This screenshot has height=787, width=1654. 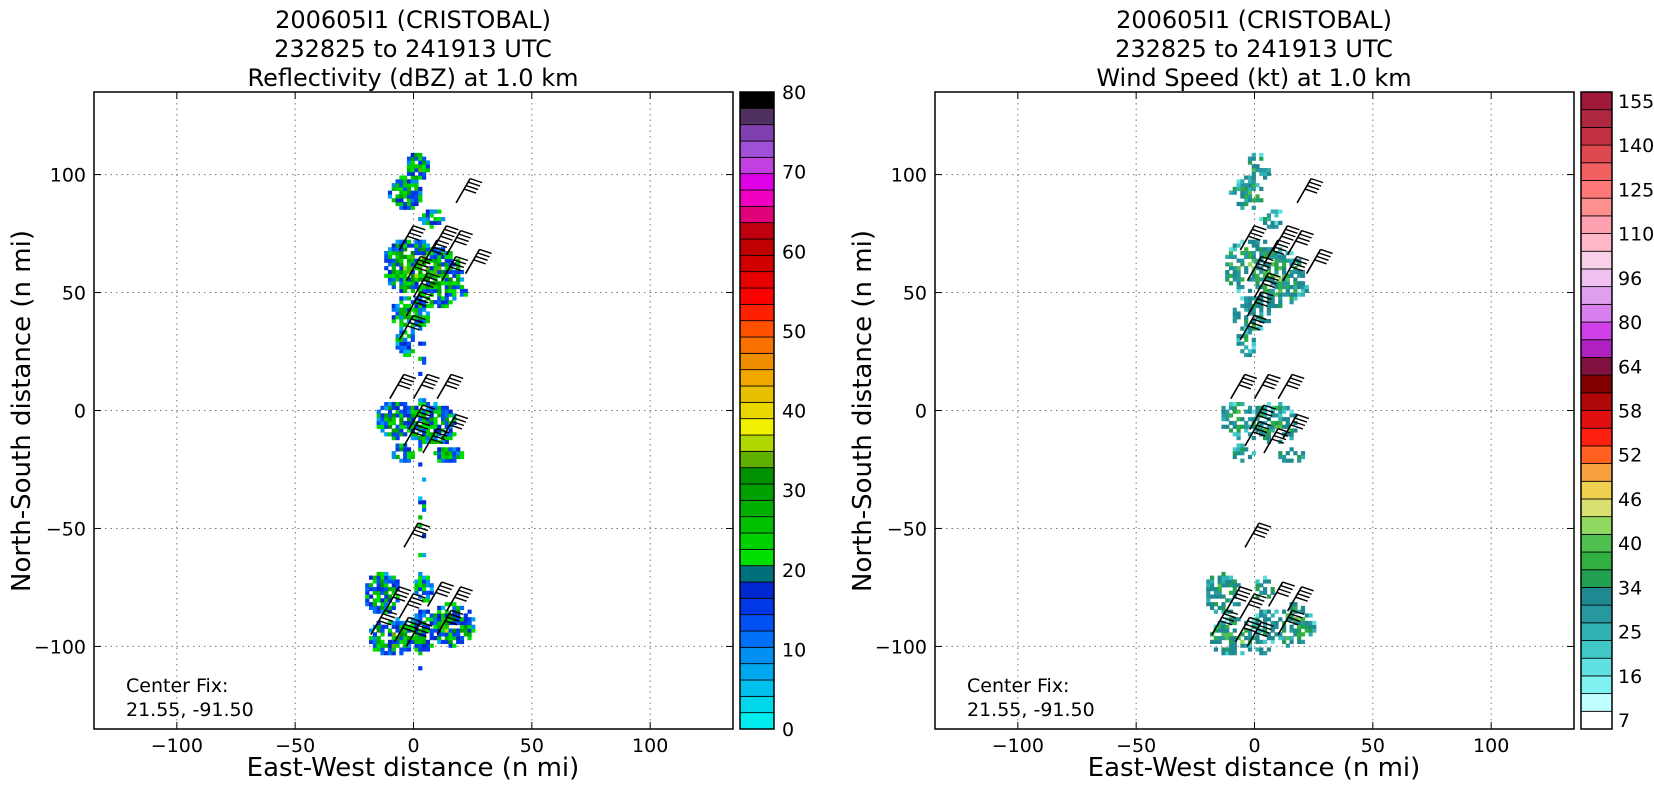 What do you see at coordinates (413, 746) in the screenshot?
I see `x-tick-label: 0` at bounding box center [413, 746].